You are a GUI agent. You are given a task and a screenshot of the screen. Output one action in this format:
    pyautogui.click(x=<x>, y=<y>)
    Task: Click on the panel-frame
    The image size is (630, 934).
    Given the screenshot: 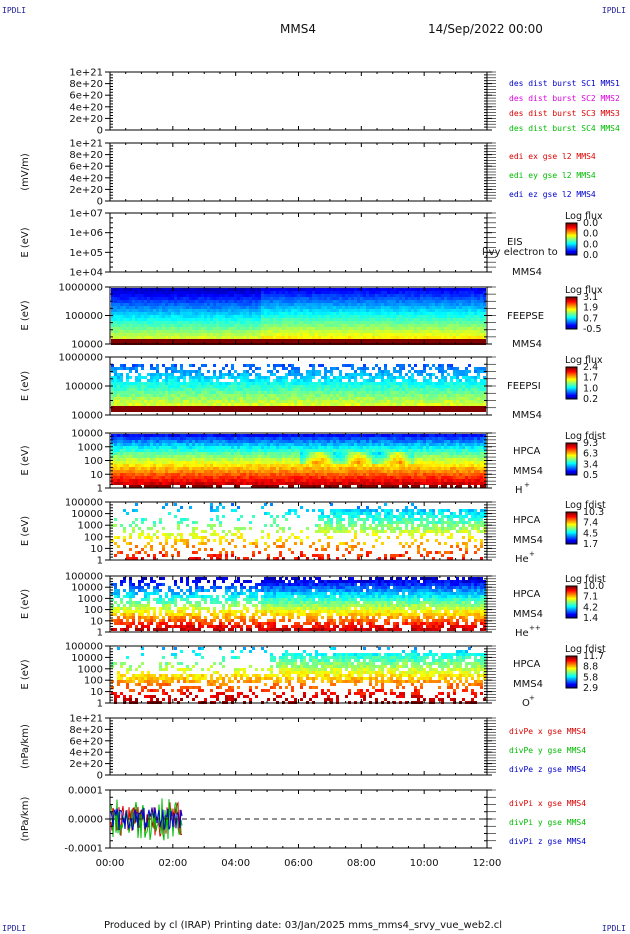 What is the action you would take?
    pyautogui.click(x=298, y=101)
    